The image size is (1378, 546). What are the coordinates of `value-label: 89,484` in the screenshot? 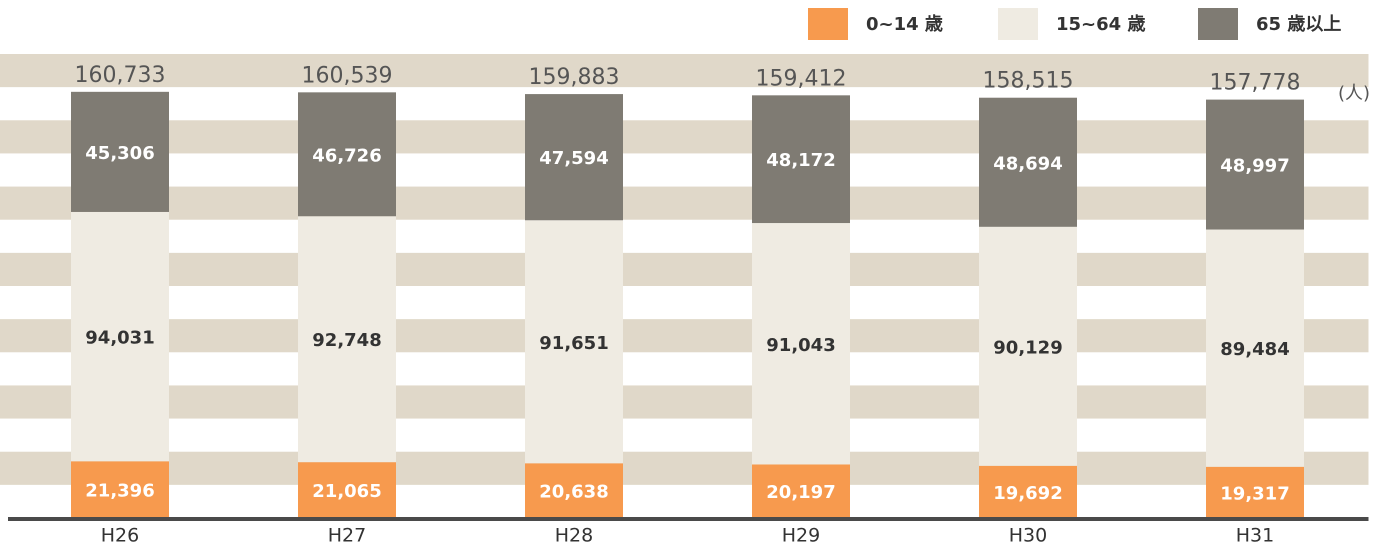 It's located at (1254, 349).